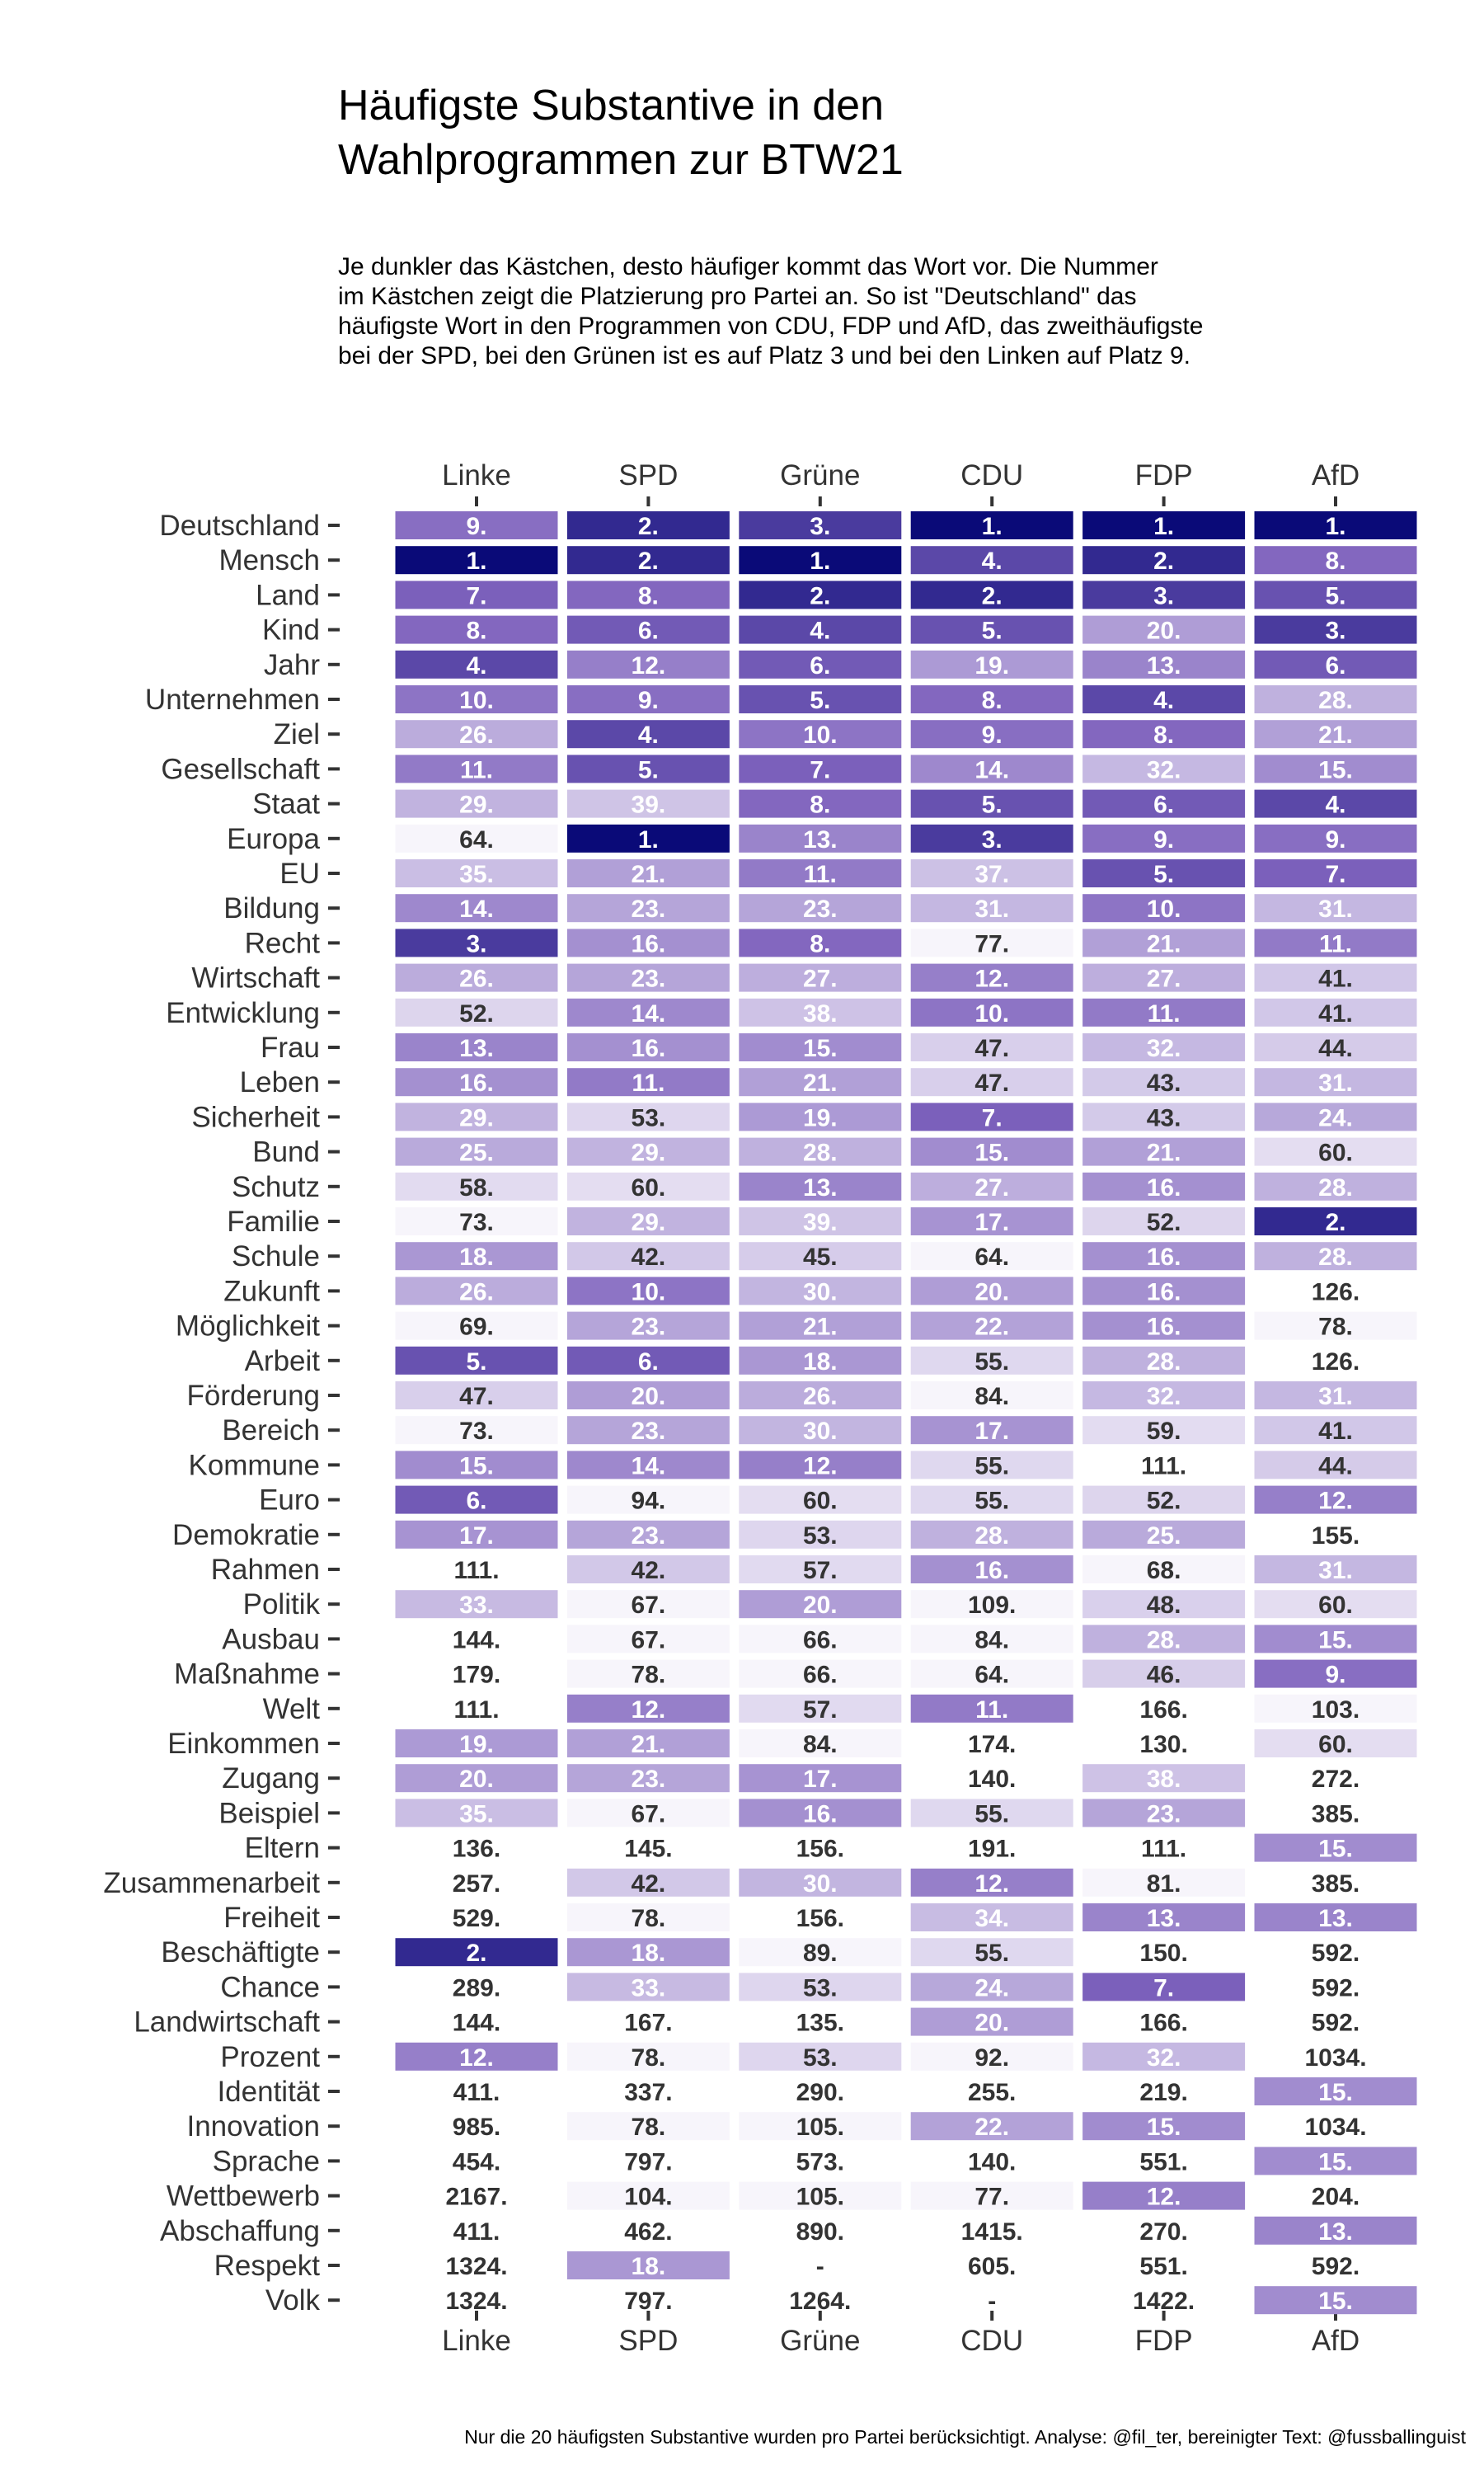  What do you see at coordinates (991, 475) in the screenshot?
I see `x-axis-label-top-cdu: CDU` at bounding box center [991, 475].